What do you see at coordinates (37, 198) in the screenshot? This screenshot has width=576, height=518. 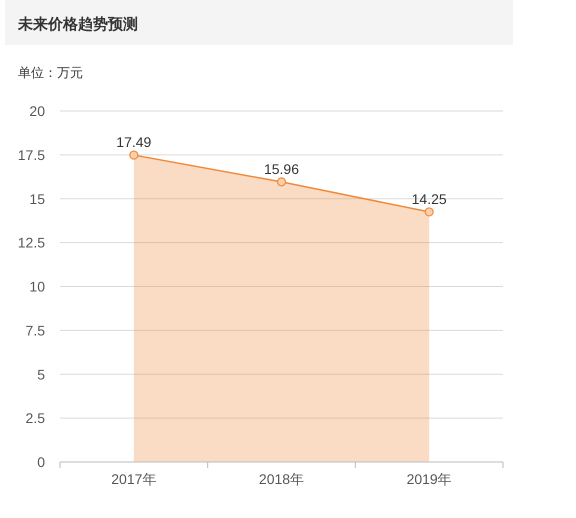 I see `y-tick-label: 15` at bounding box center [37, 198].